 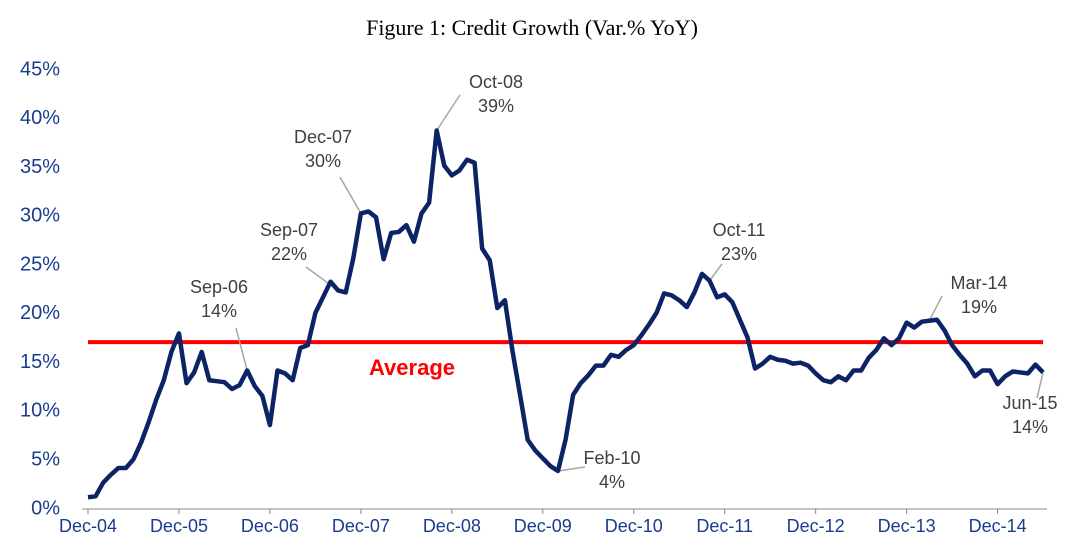 I want to click on y-tick-label: 5%, so click(x=45, y=460).